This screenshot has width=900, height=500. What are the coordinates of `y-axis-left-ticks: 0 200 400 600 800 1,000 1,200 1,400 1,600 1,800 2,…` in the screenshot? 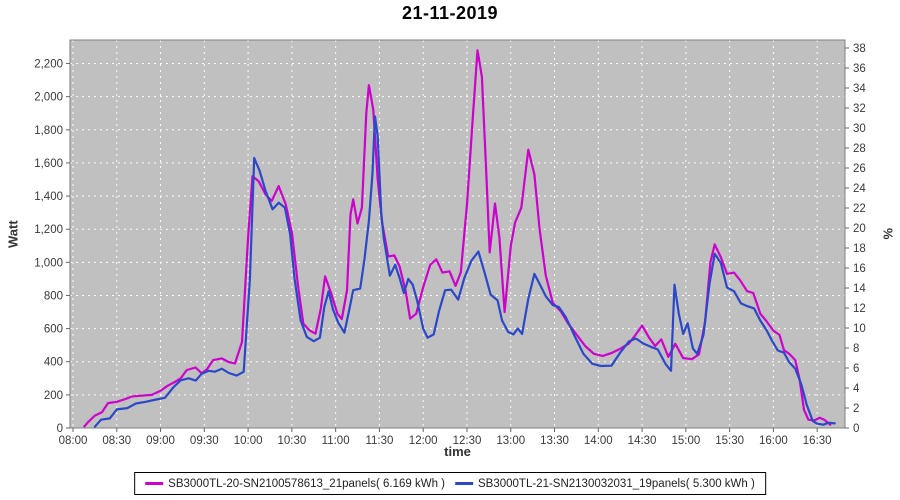 It's located at (52, 247).